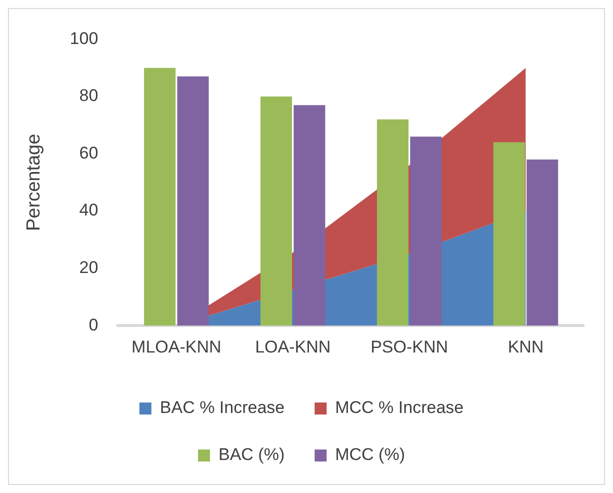 This screenshot has height=493, width=613. What do you see at coordinates (93, 324) in the screenshot?
I see `y-tick-label: 0` at bounding box center [93, 324].